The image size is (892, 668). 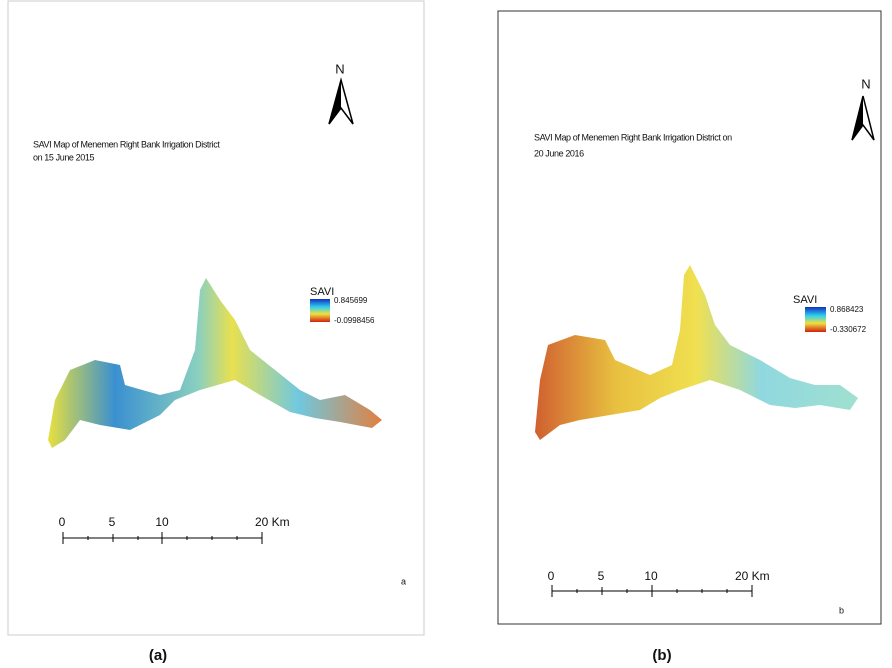 What do you see at coordinates (63, 157) in the screenshot?
I see `map-title: on 15 June 2015` at bounding box center [63, 157].